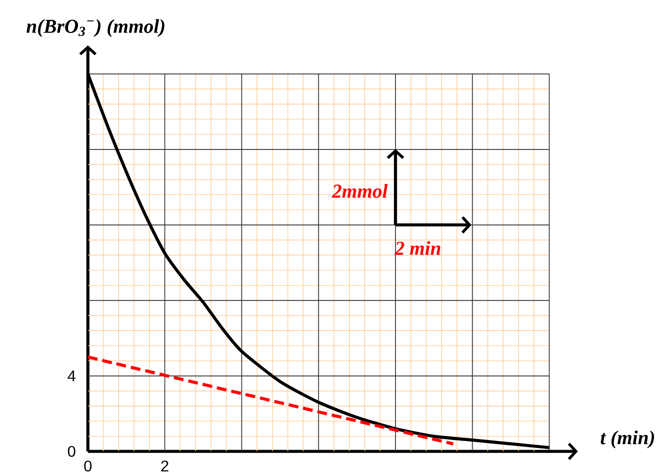 This screenshot has width=660, height=476. I want to click on x-axis-title: t (min), so click(627, 439).